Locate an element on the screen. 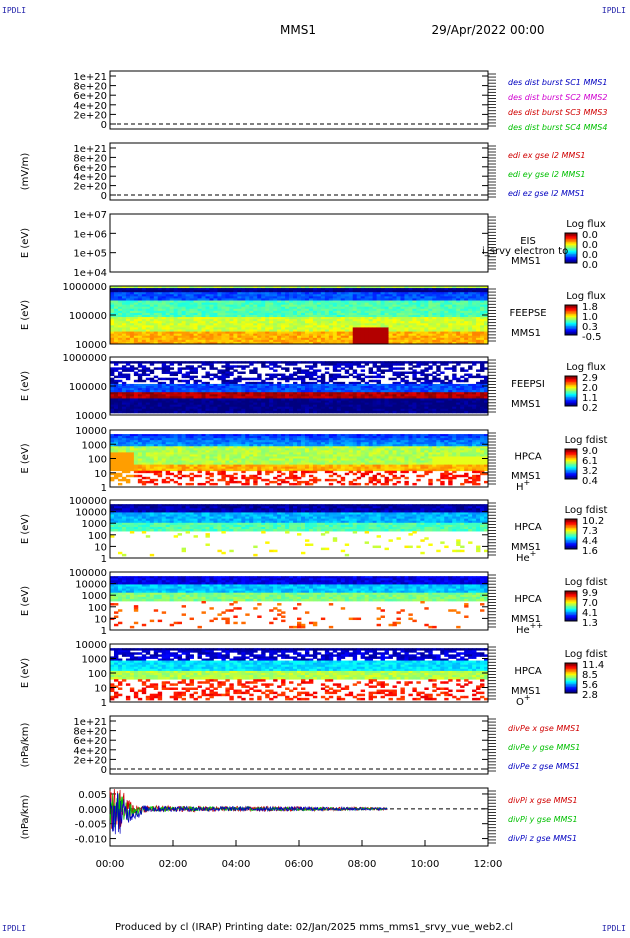 This screenshot has height=938, width=630. y-tick-label: 1000000 is located at coordinates (84, 358).